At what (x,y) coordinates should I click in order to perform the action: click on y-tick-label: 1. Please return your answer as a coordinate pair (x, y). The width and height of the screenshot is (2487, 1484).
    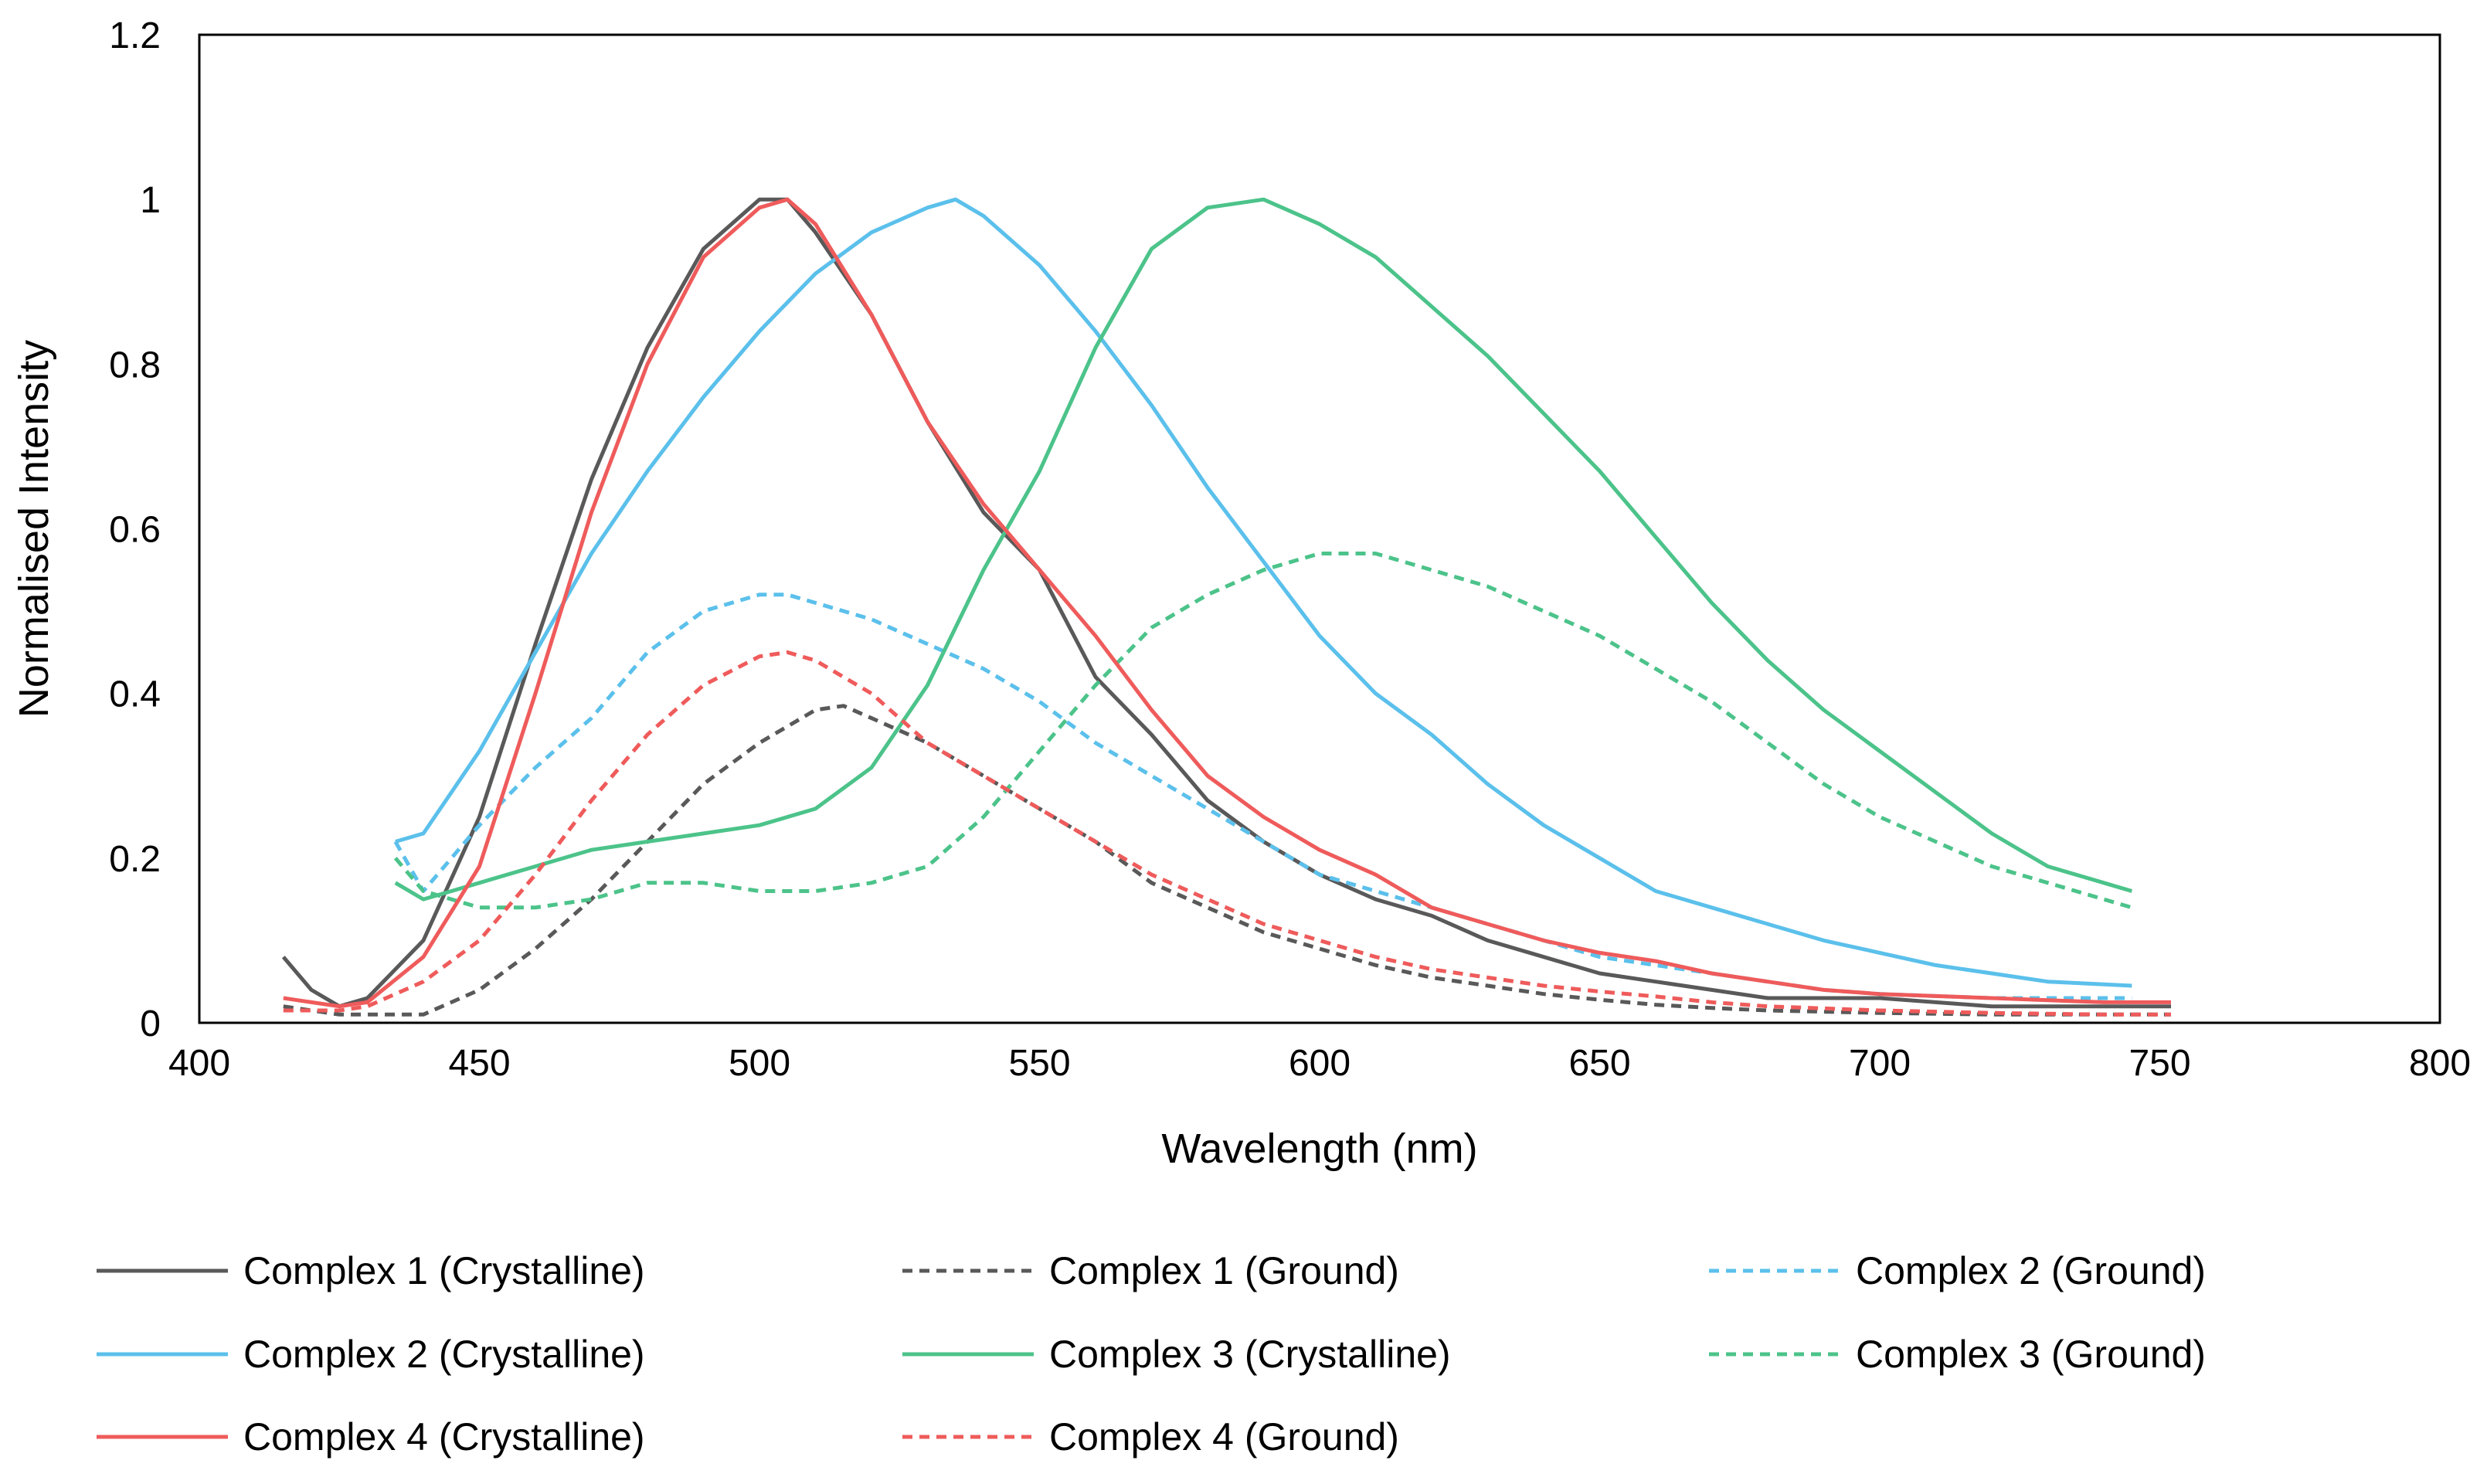
    Looking at the image, I should click on (150, 200).